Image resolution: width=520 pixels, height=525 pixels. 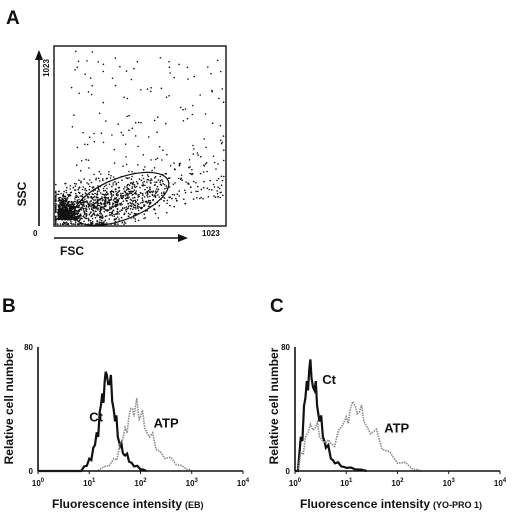 I want to click on x-tick-exponent: 0, so click(x=300, y=481).